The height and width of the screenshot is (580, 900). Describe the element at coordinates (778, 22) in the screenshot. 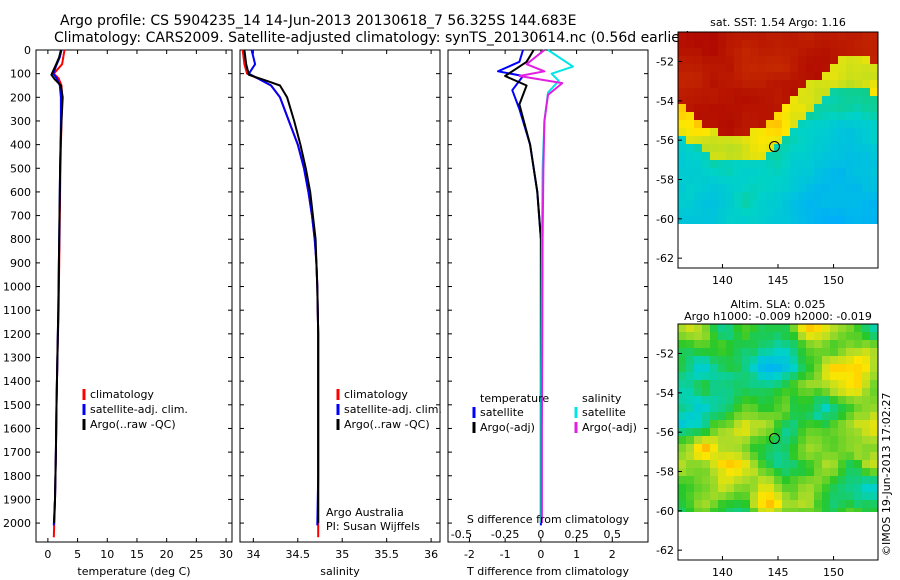

I see `sst_map-title: sat. SST: 1.54 Argo: 1.16` at that location.